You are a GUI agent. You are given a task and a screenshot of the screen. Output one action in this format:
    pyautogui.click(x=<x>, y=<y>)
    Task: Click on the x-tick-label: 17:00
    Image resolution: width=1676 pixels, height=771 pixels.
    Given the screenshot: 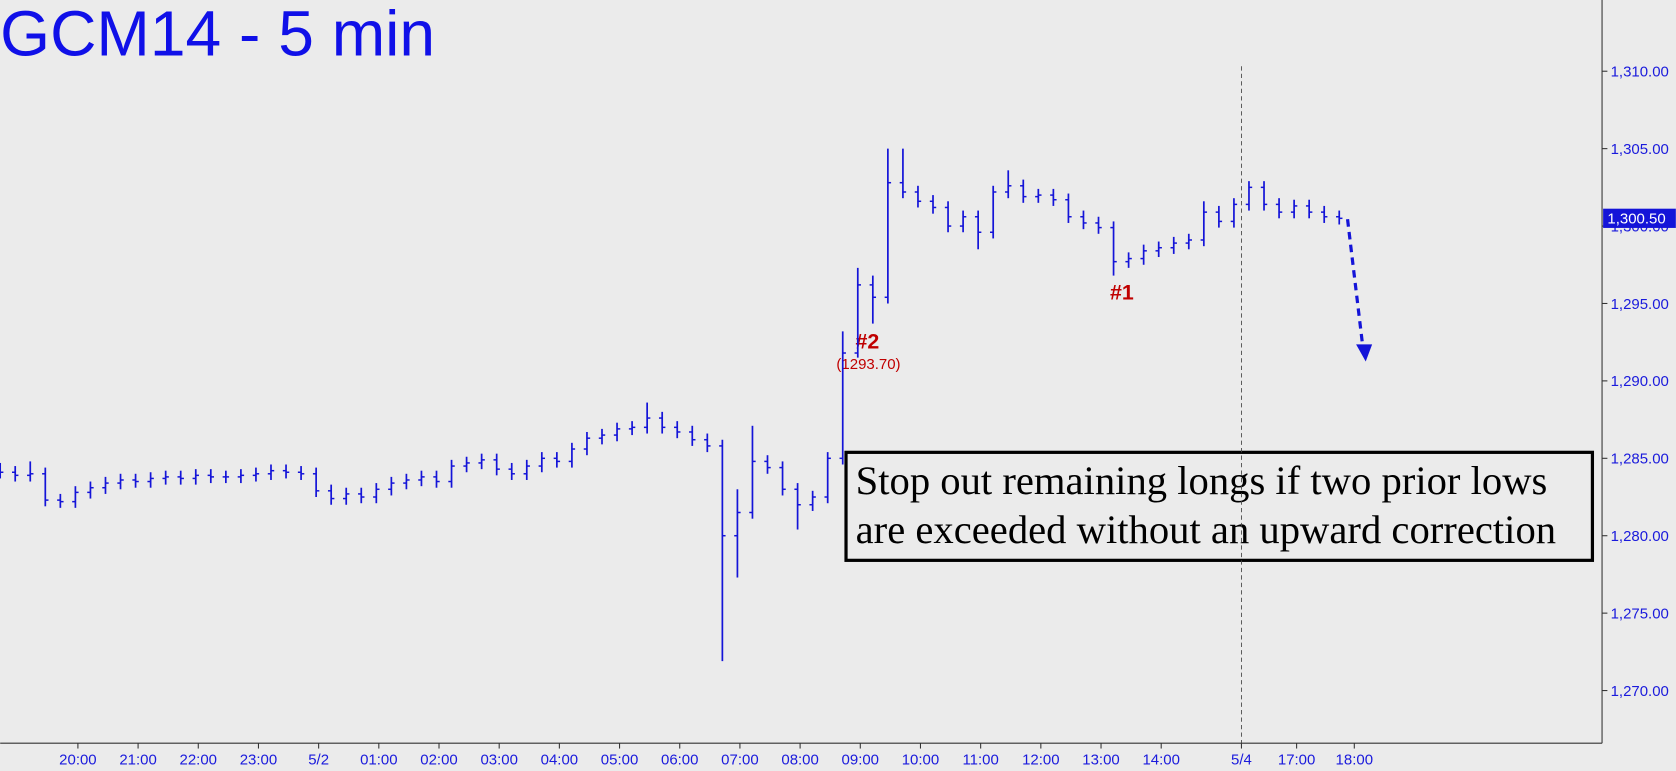 What is the action you would take?
    pyautogui.click(x=1296, y=760)
    